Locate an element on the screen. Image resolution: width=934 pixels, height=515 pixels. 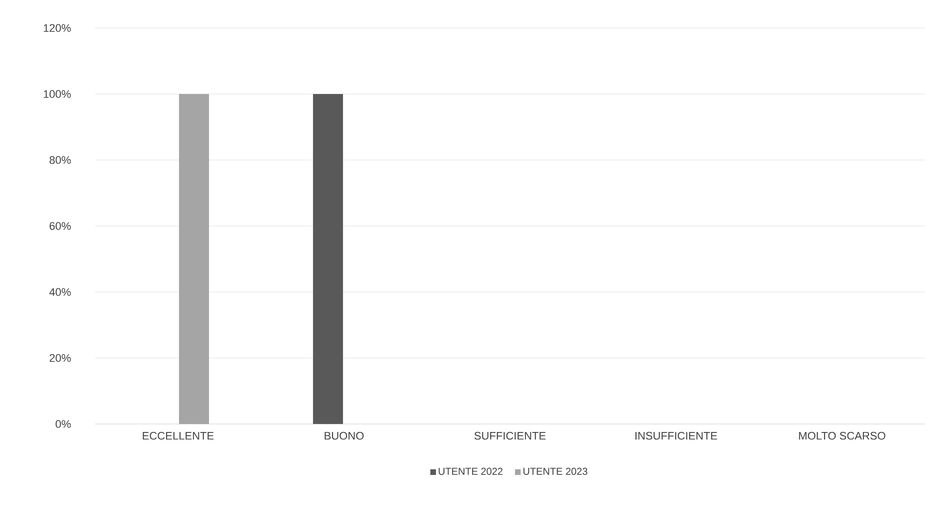
x-tick-label: ECCELLENTE is located at coordinates (178, 436).